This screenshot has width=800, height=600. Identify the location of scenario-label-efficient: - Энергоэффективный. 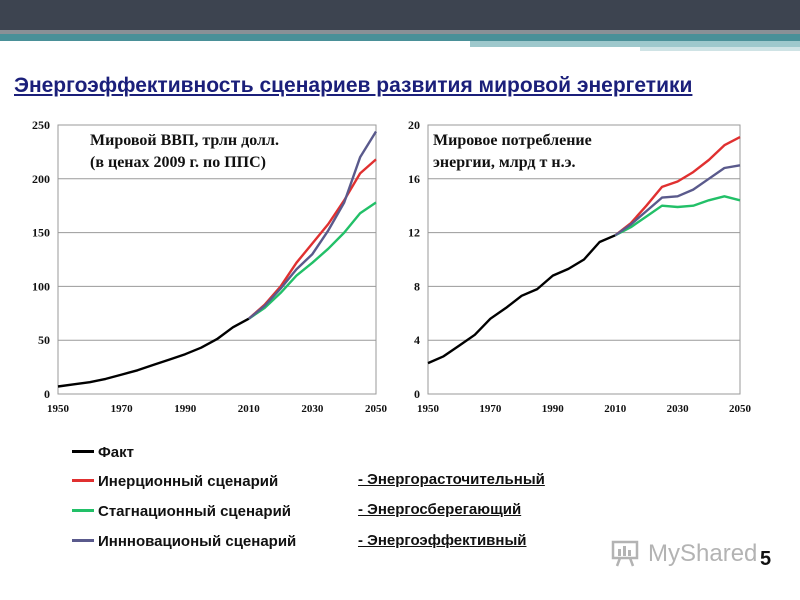
(442, 540).